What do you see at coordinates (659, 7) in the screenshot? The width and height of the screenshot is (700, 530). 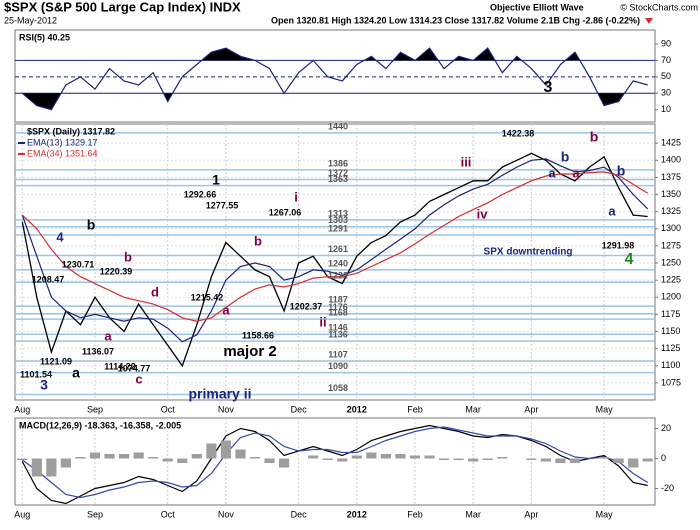 I see `source: © StockCharts.com` at bounding box center [659, 7].